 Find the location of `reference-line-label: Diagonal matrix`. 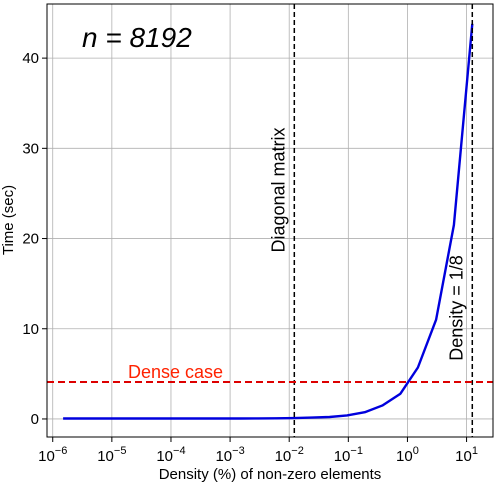

reference-line-label: Diagonal matrix is located at coordinates (278, 189).